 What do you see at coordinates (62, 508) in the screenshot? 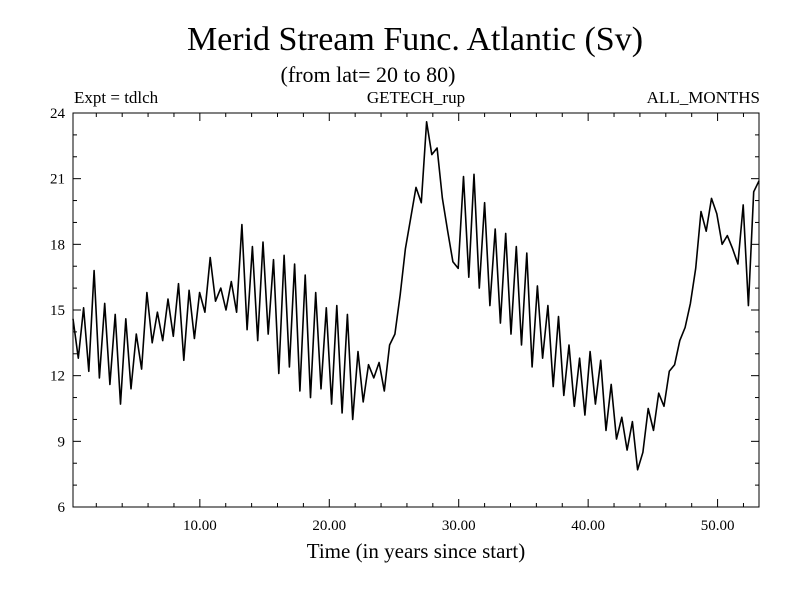
I see `y-tick-label: 6` at bounding box center [62, 508].